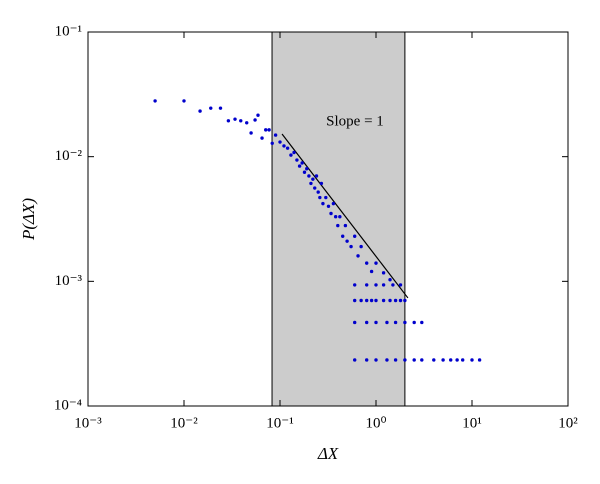 Image resolution: width=600 pixels, height=484 pixels. I want to click on annotation: Slope = 1, so click(355, 121).